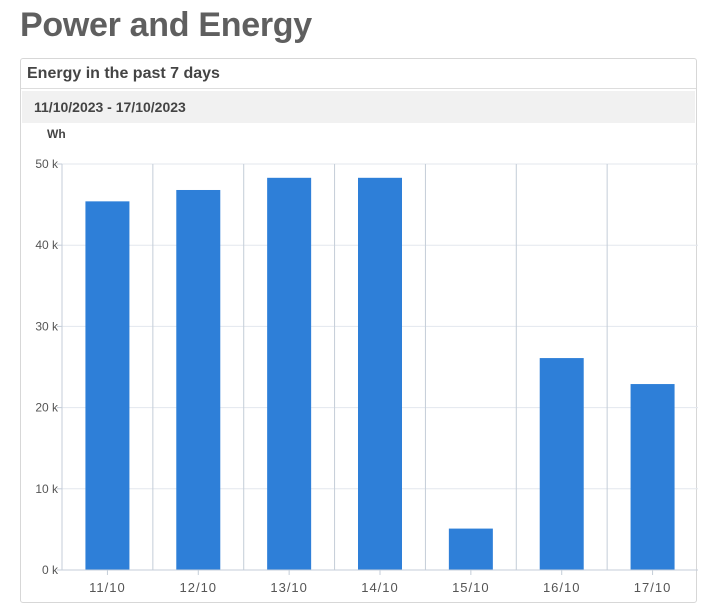 This screenshot has height=612, width=710. Describe the element at coordinates (47, 164) in the screenshot. I see `y-tick-label: 50 k` at that location.